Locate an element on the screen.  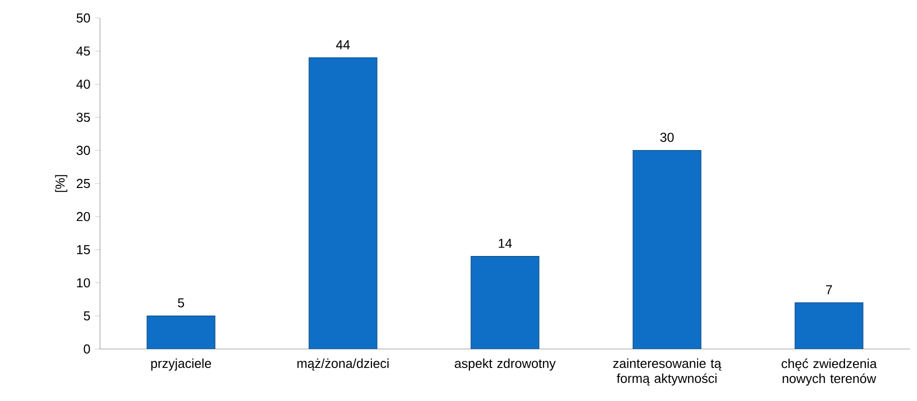
data-label: 7 is located at coordinates (829, 289).